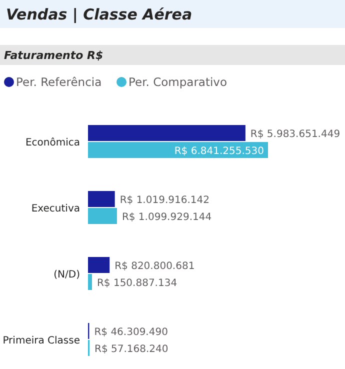  I want to click on data-label: R$ 57.168.240, so click(131, 349).